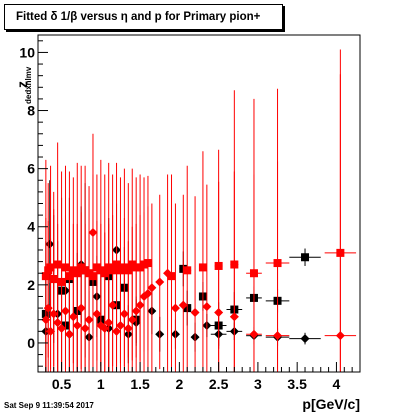  What do you see at coordinates (49, 405) in the screenshot?
I see `timestamp: Sat Sep 9 11:39:54 2017` at bounding box center [49, 405].